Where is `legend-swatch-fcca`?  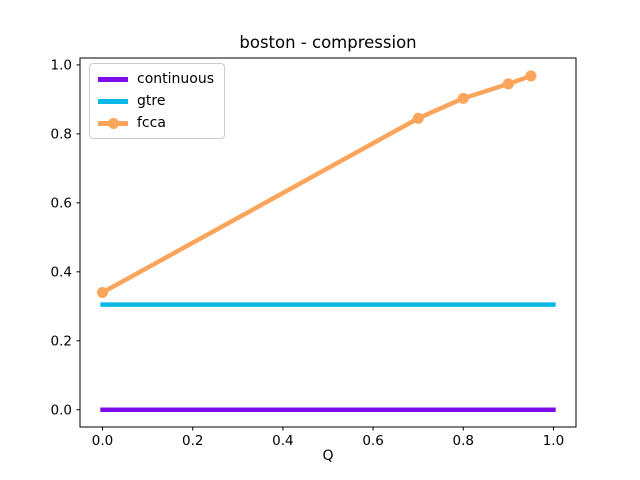
legend-swatch-fcca is located at coordinates (113, 123).